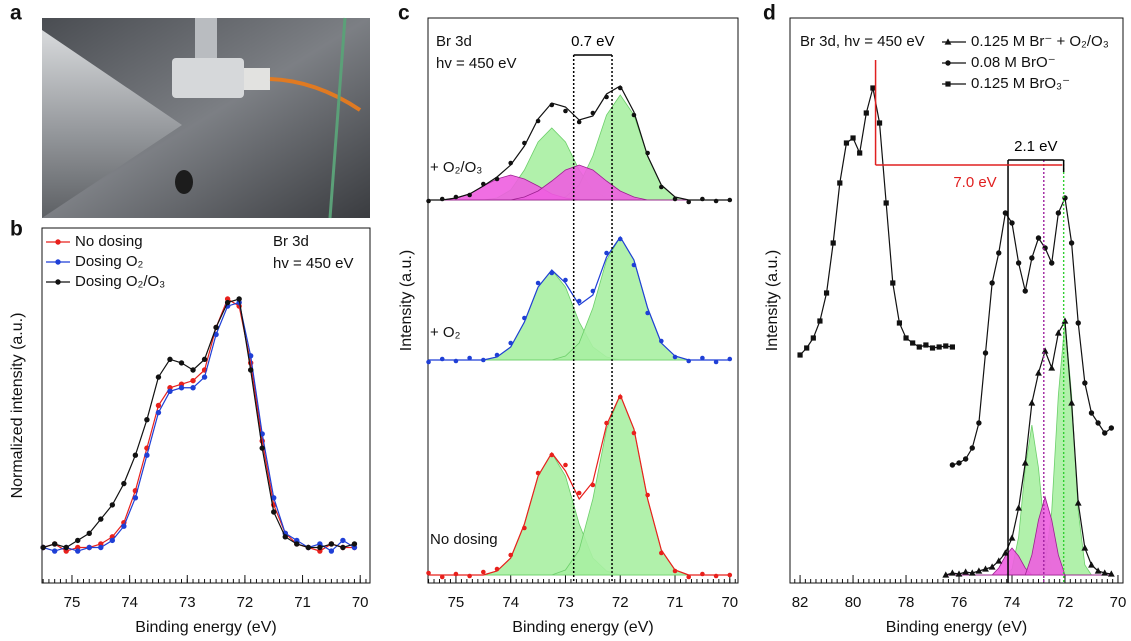 This screenshot has width=1131, height=641. Describe the element at coordinates (404, 13) in the screenshot. I see `panel-label: c` at that location.